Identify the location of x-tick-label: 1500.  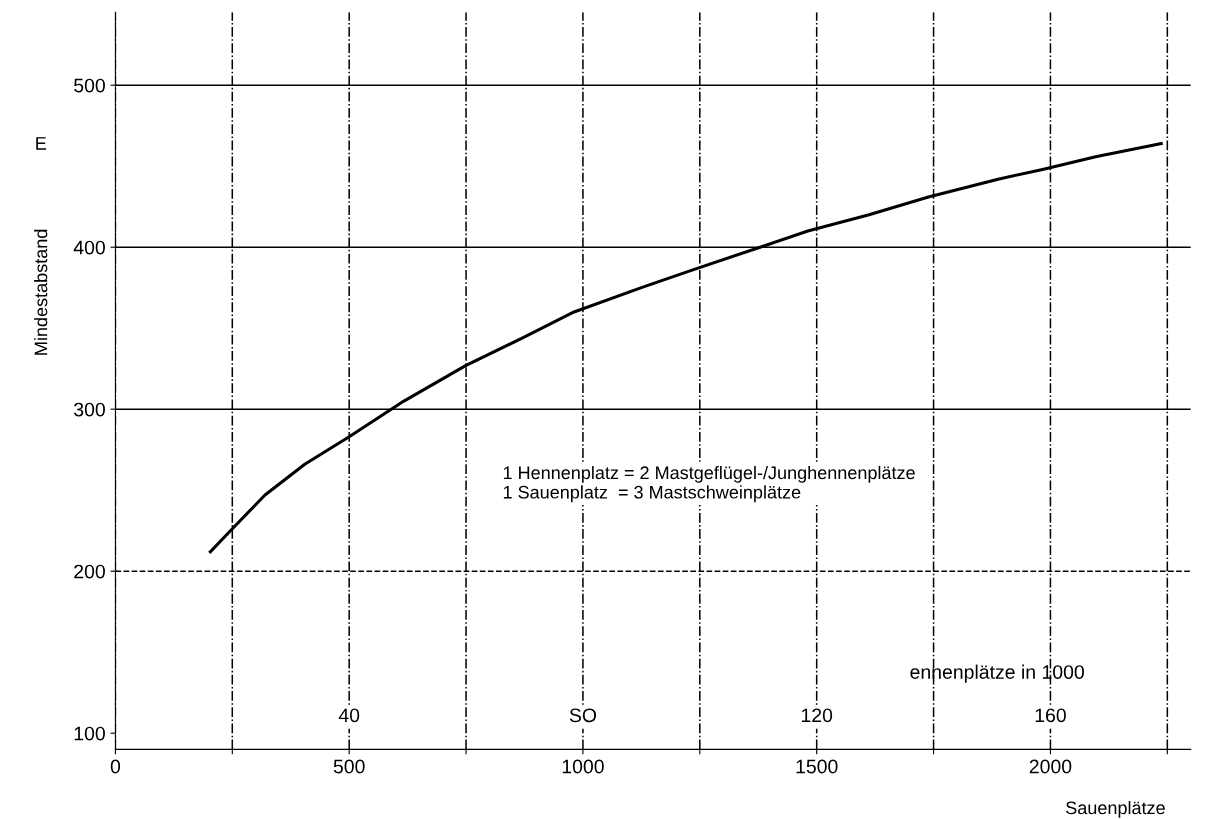
(817, 766).